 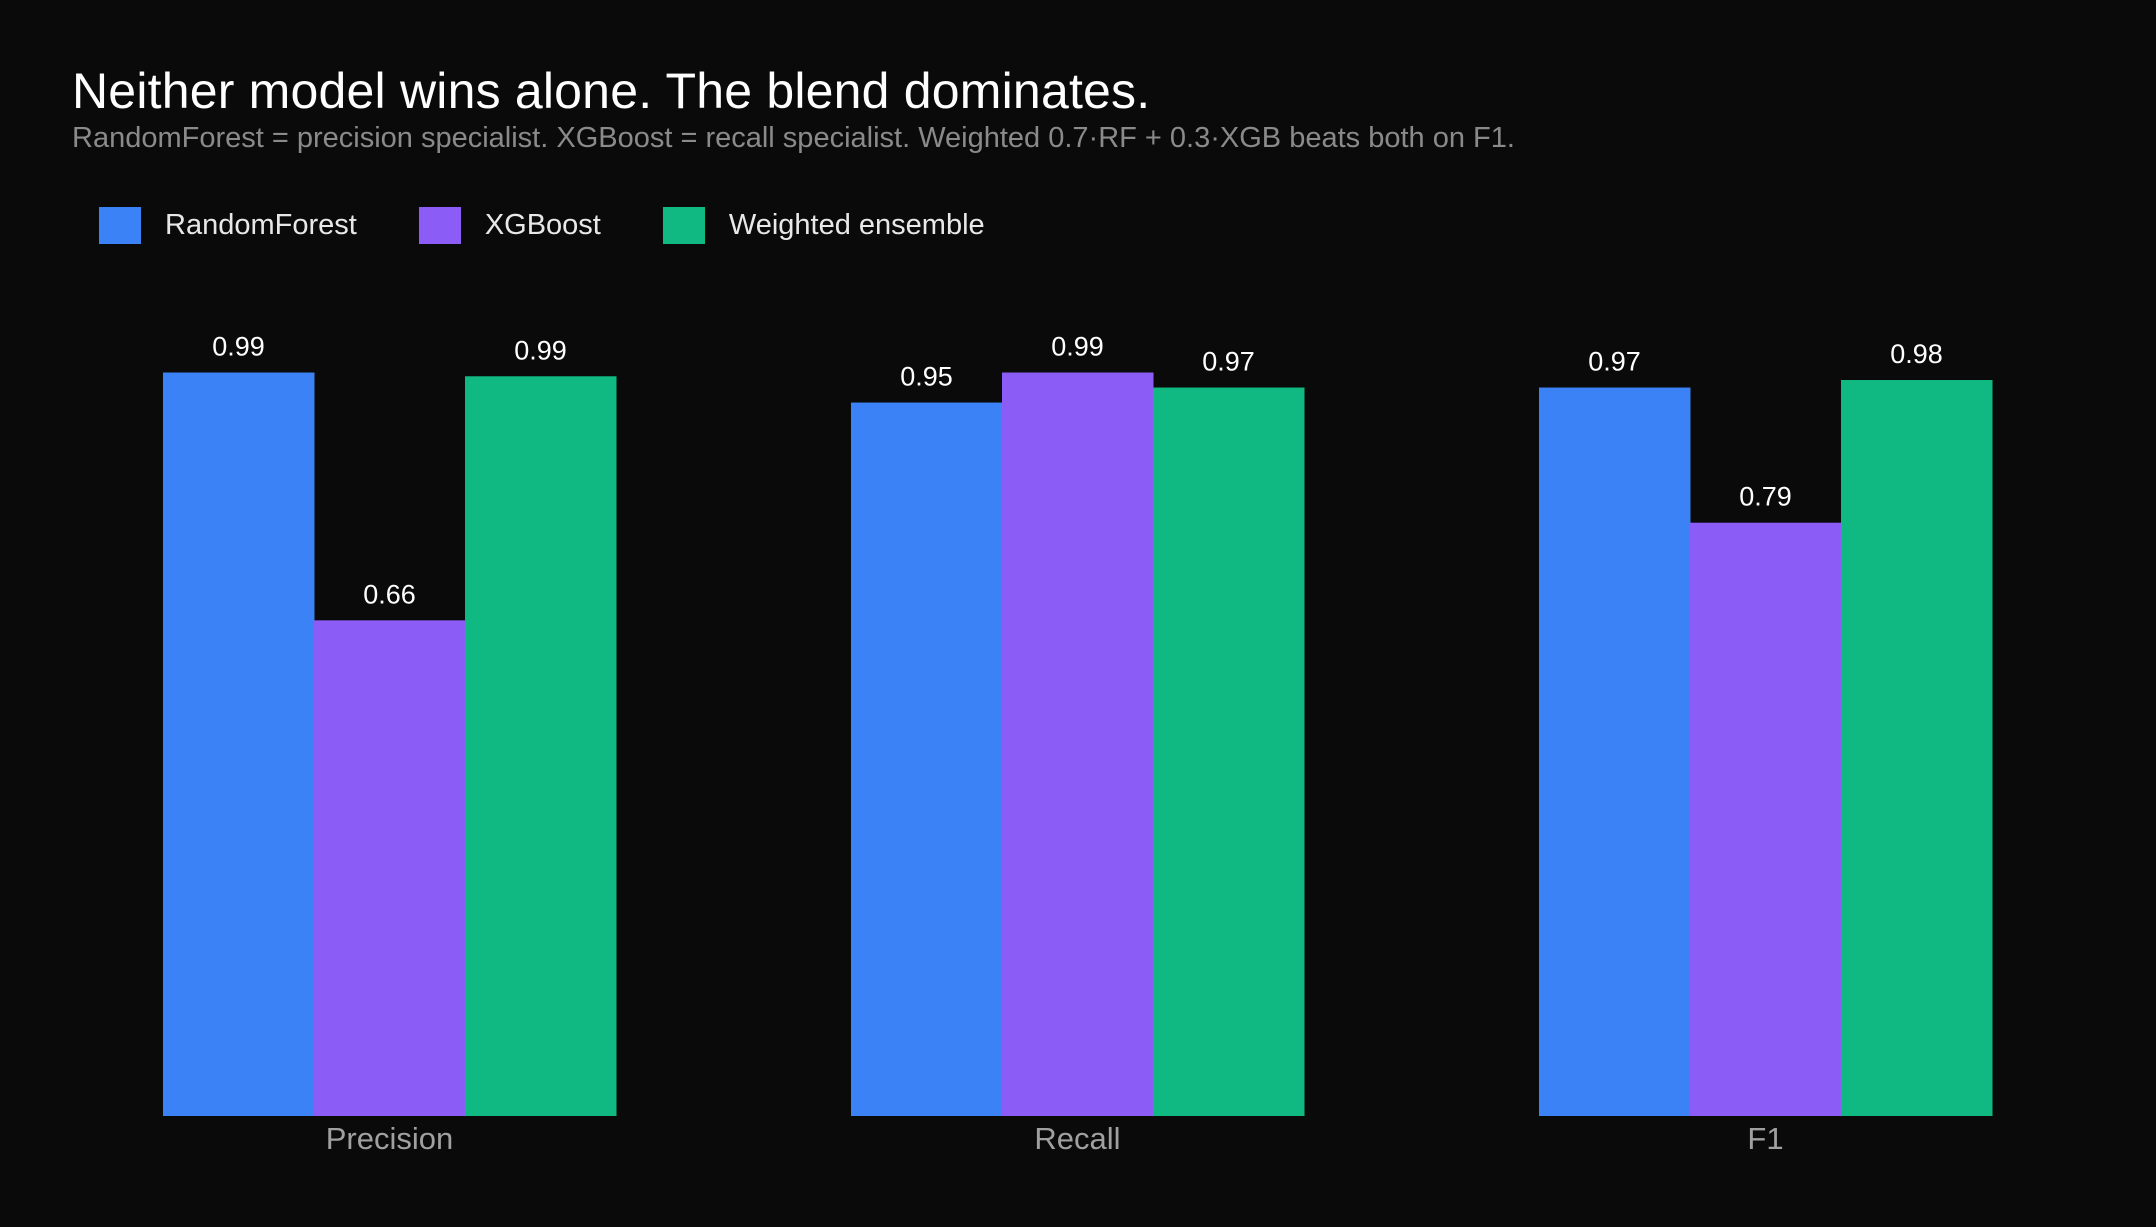 What do you see at coordinates (390, 1138) in the screenshot?
I see `category-label-precision: Precision` at bounding box center [390, 1138].